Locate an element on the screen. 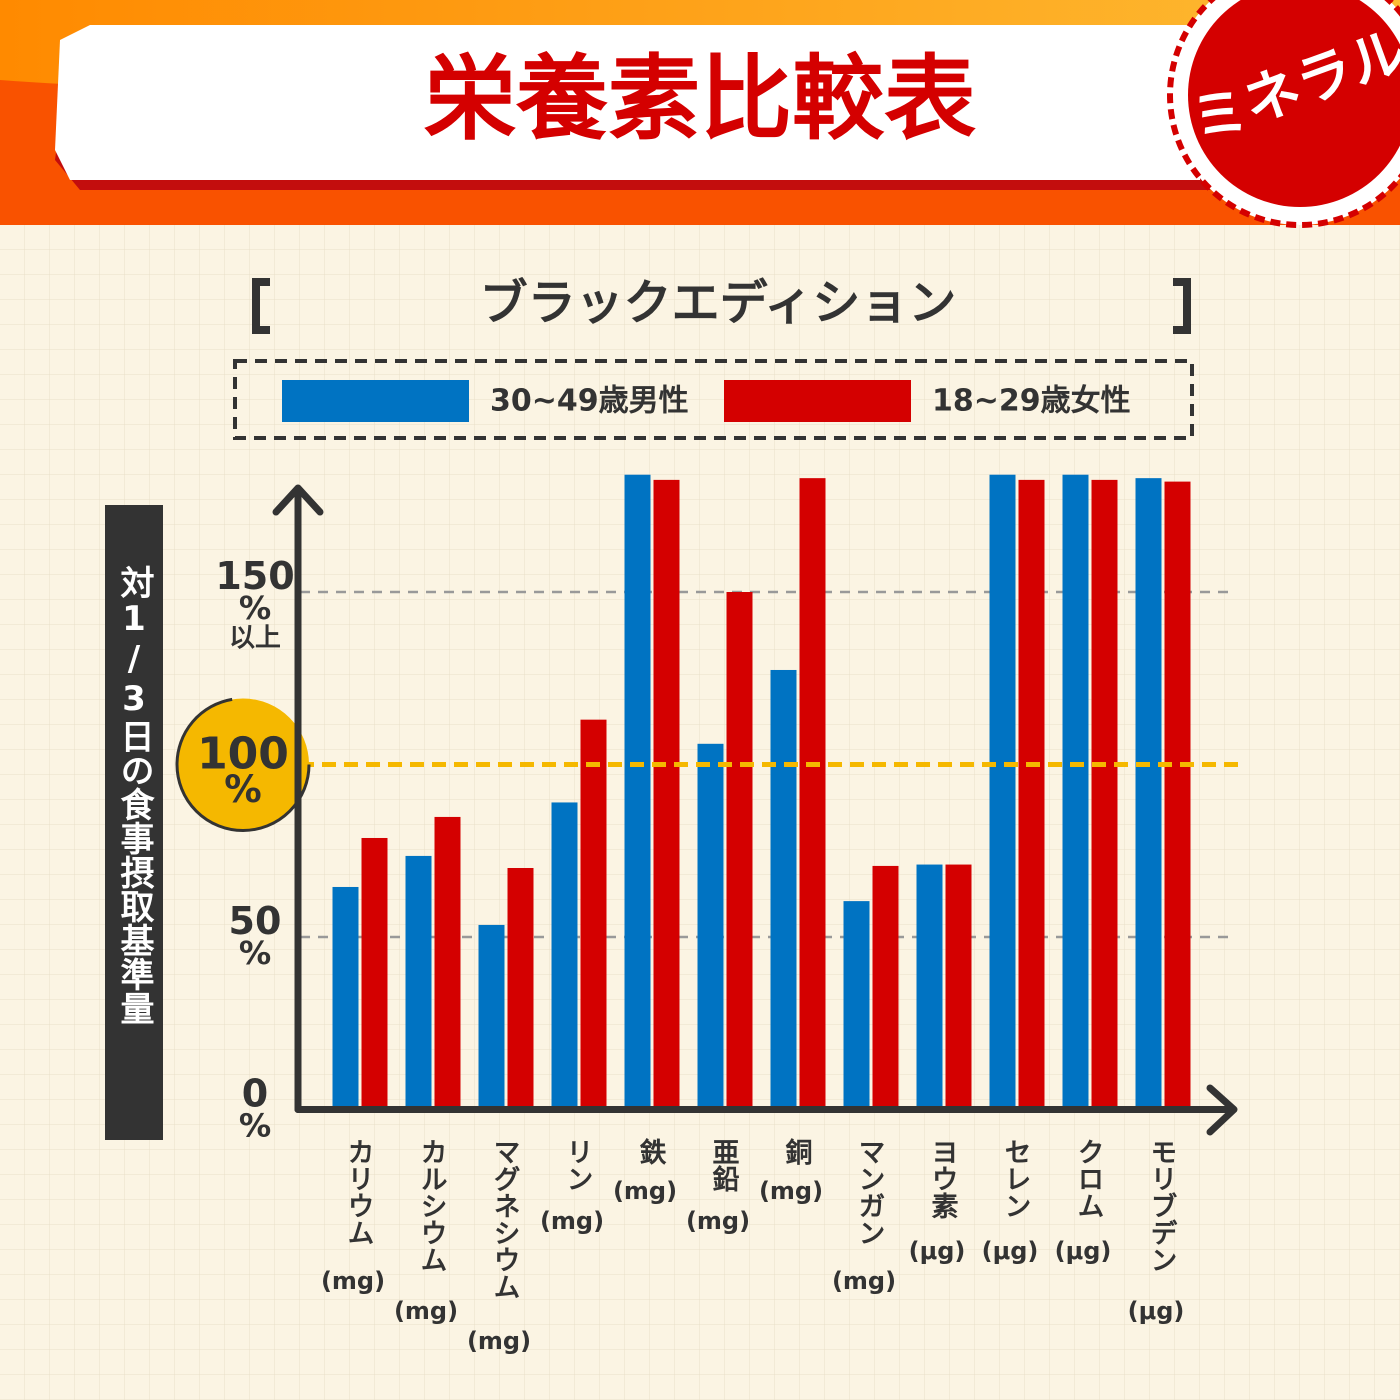  legend-label: 30~49歳男性 is located at coordinates (589, 401).